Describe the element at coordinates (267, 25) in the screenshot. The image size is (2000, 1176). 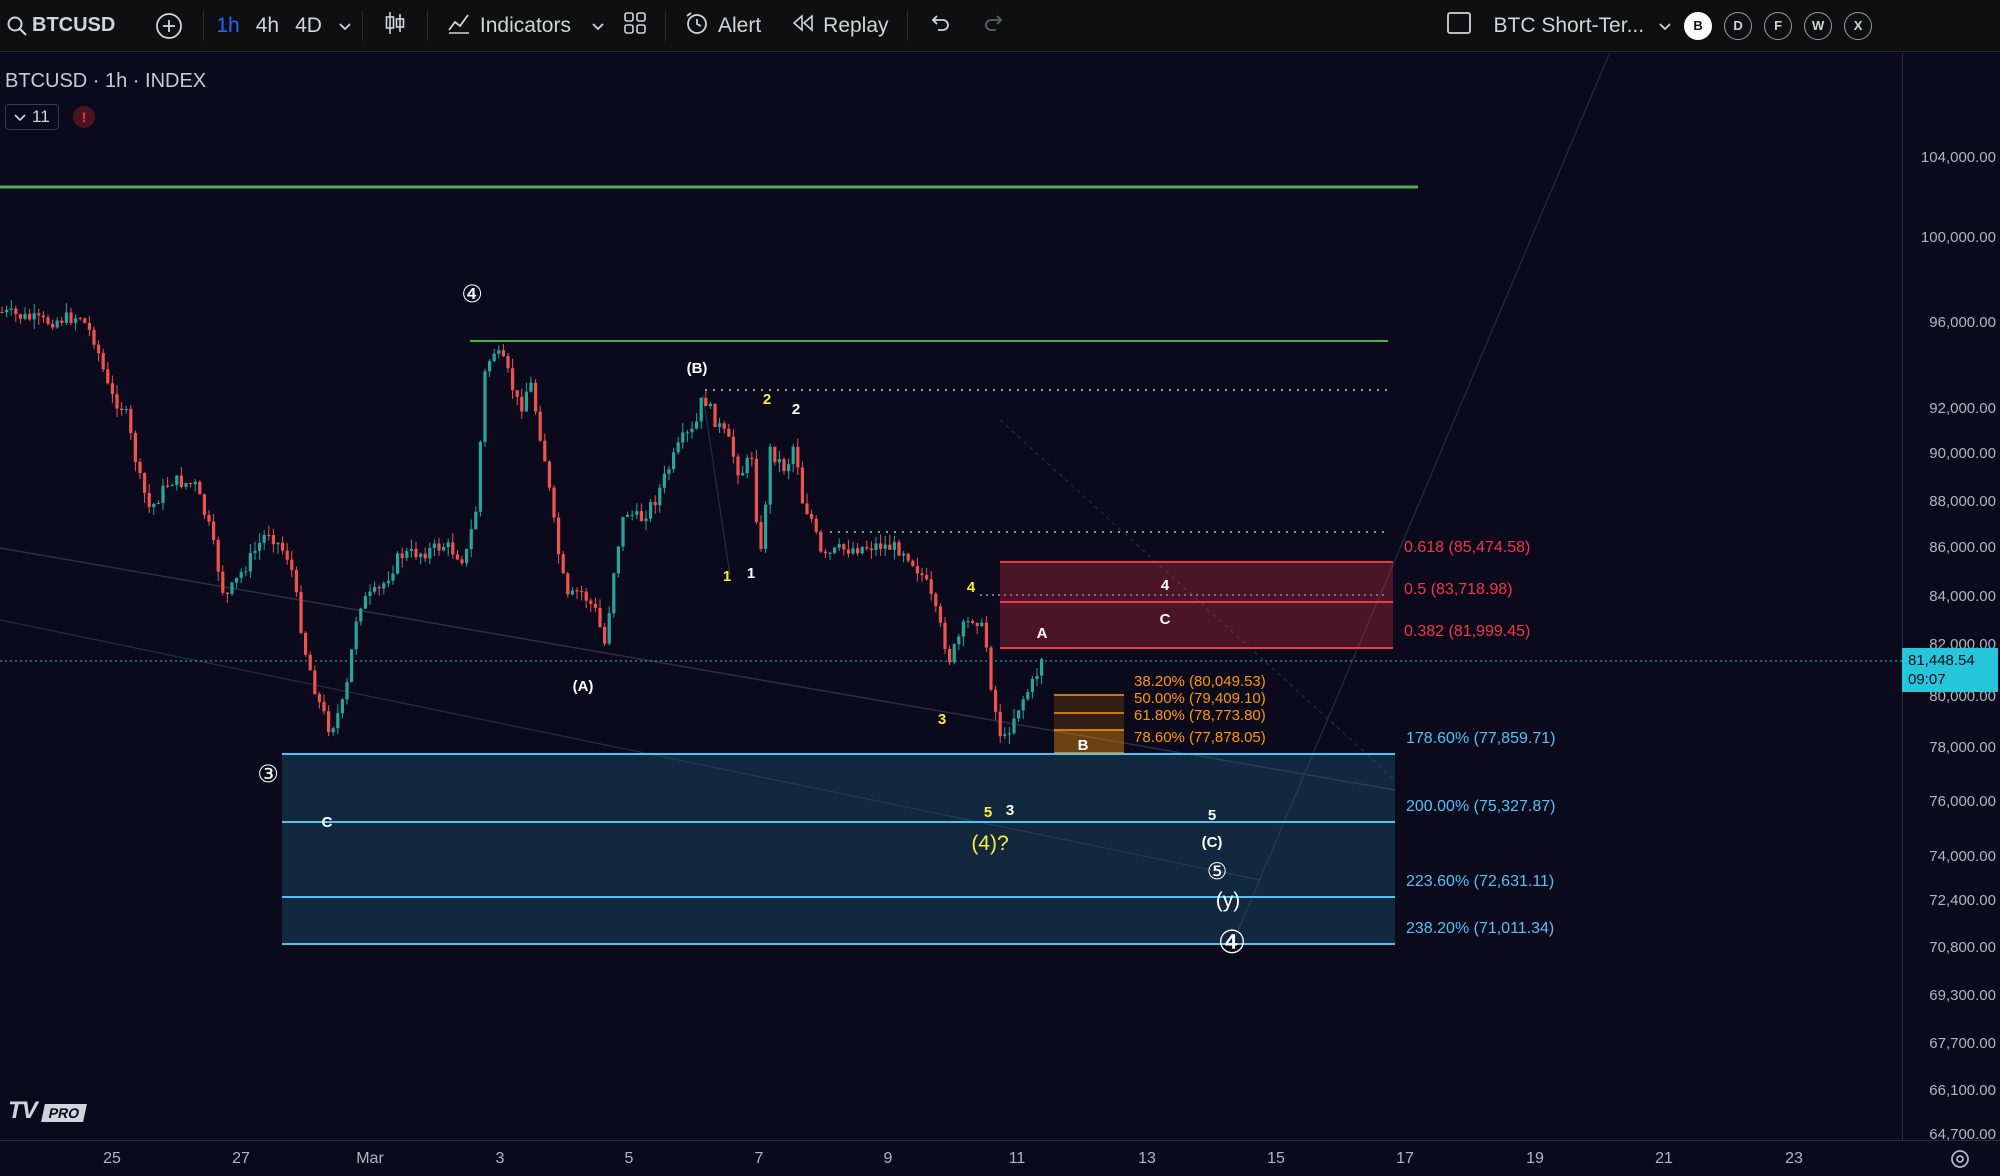
I see `timeframe-4h: 4h` at that location.